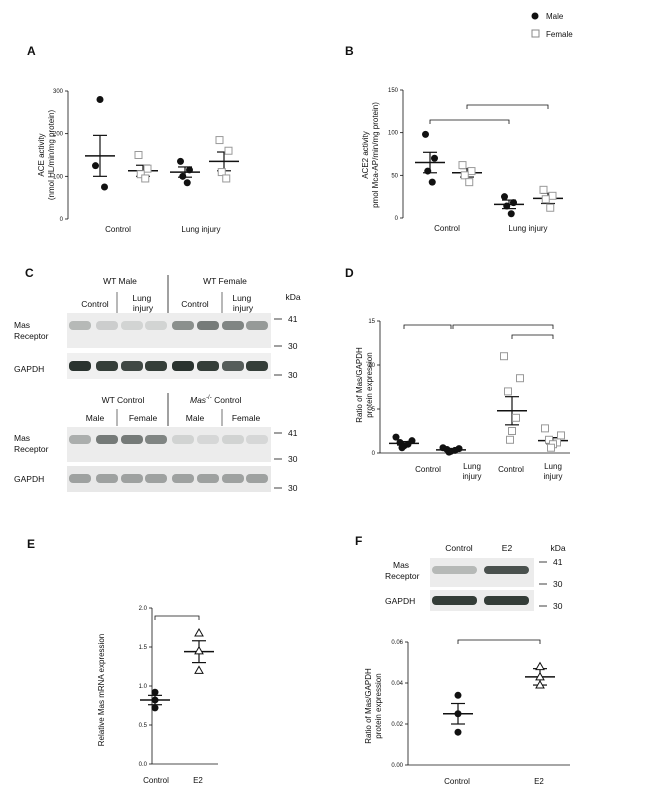 Image resolution: width=655 pixels, height=806 pixels. Describe the element at coordinates (552, 476) in the screenshot. I see `x-tick-label-l2: injury` at that location.